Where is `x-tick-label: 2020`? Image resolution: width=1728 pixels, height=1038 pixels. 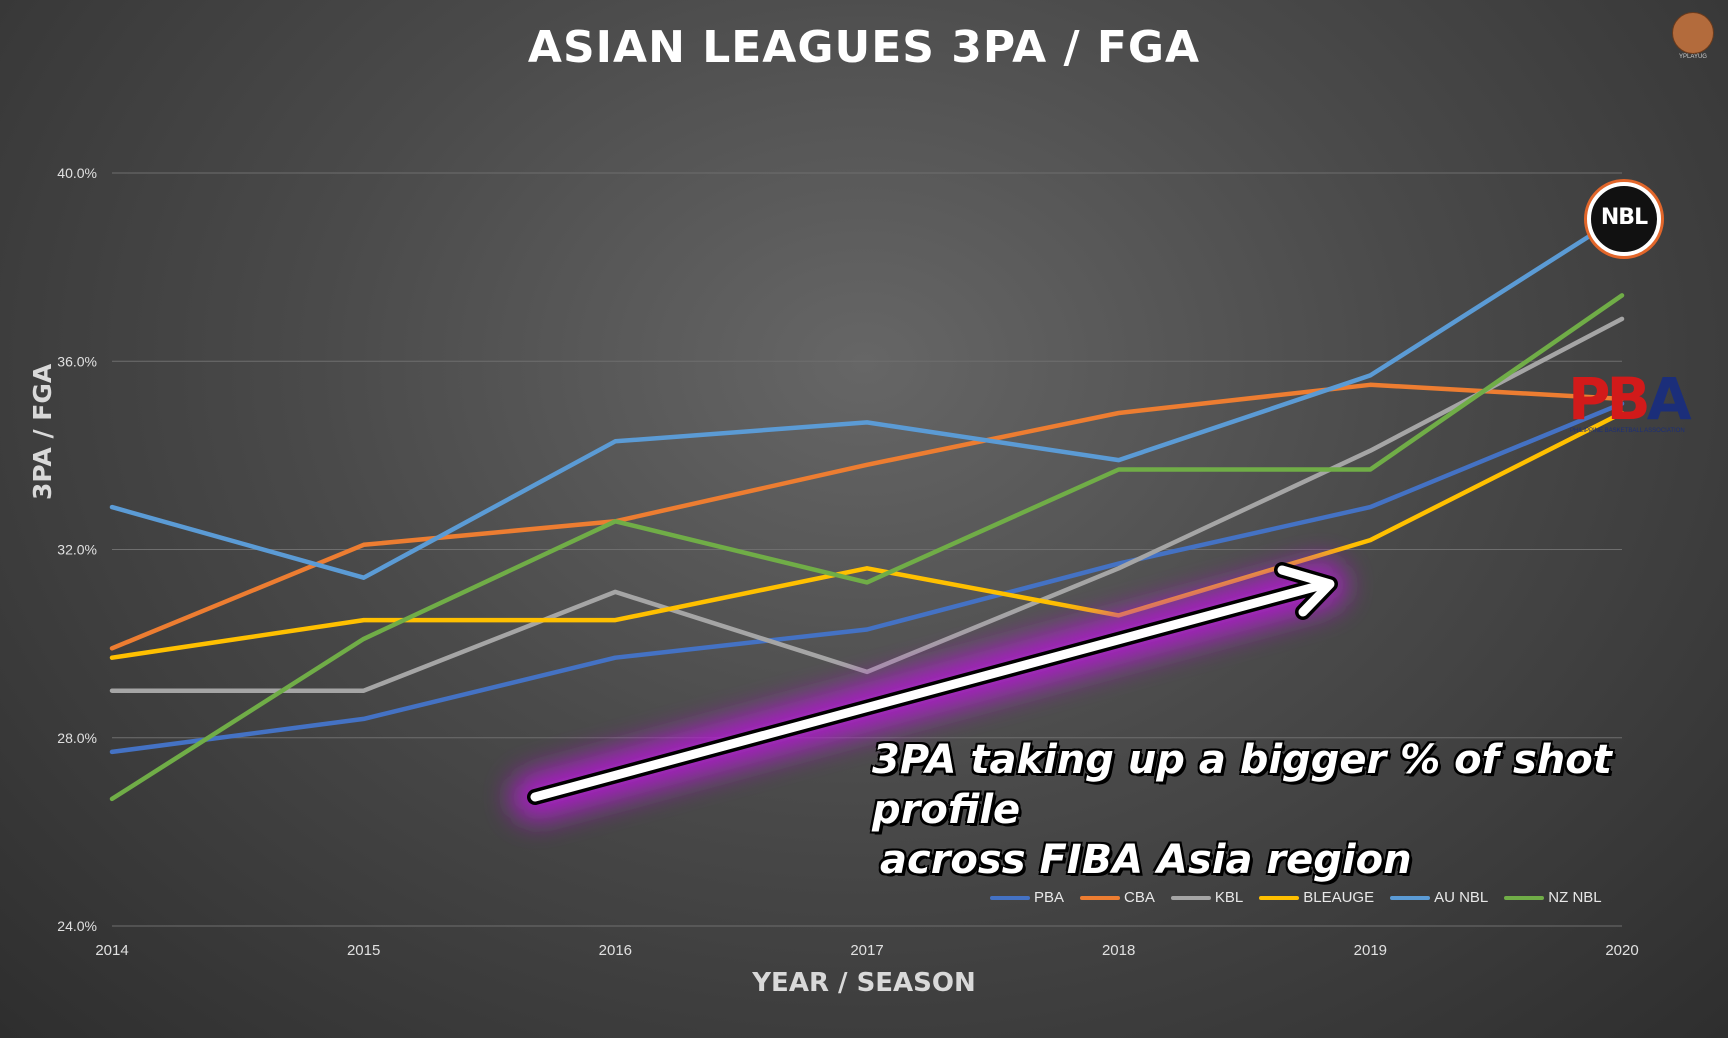 x-tick-label: 2020 is located at coordinates (1621, 950).